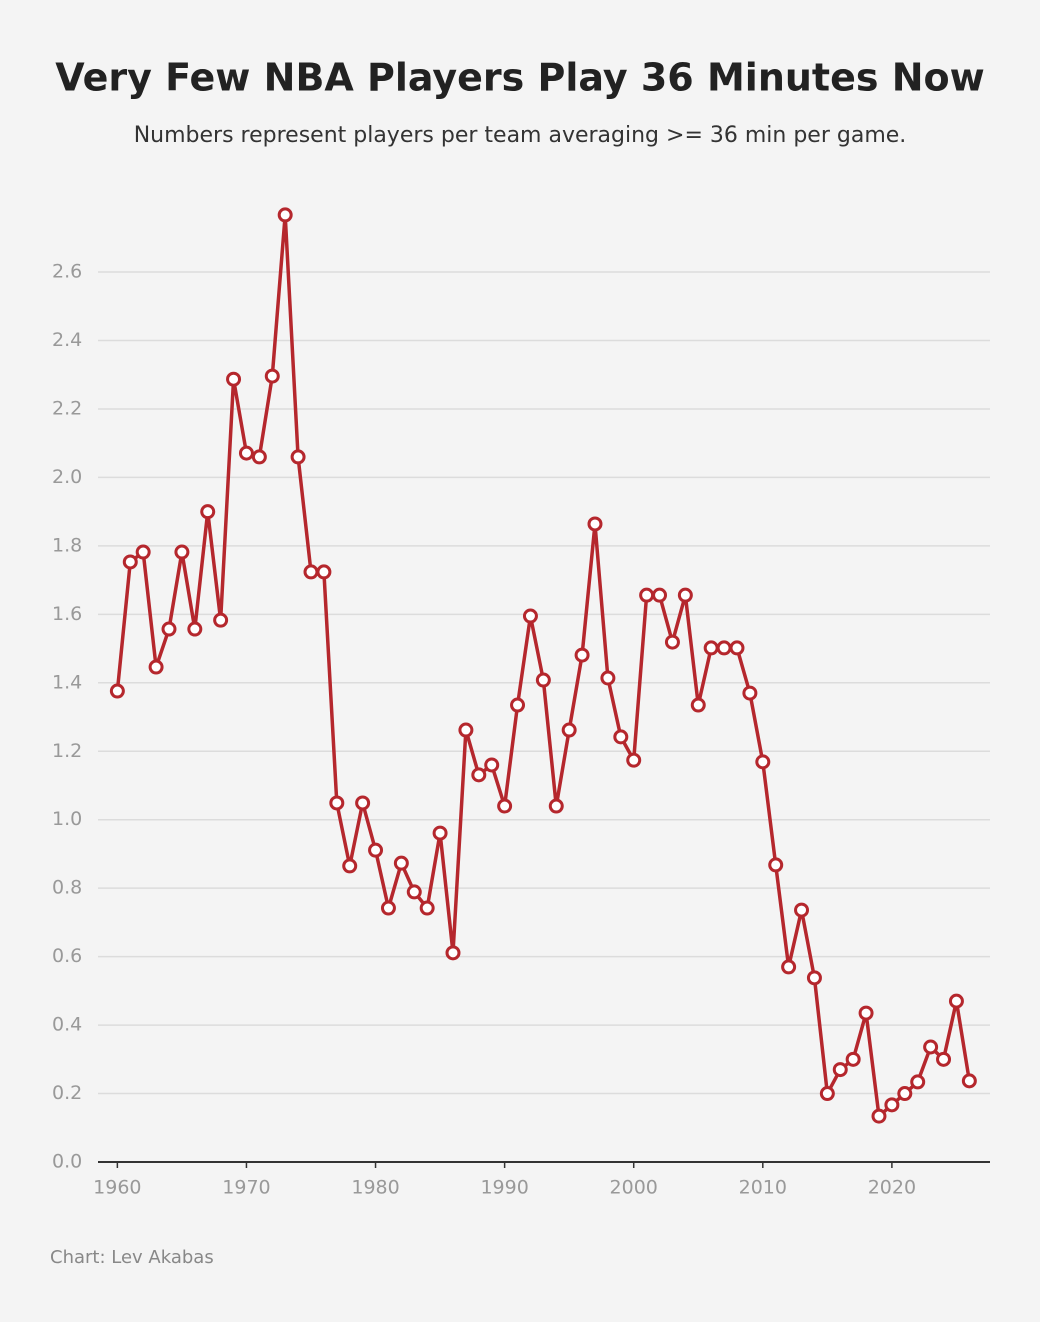 This screenshot has height=1322, width=1040. Describe the element at coordinates (132, 1257) in the screenshot. I see `source: Chart: Lev Akabas` at that location.